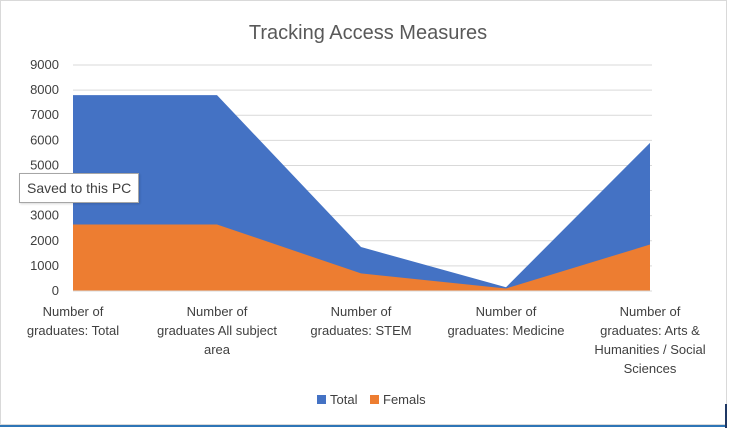  Describe the element at coordinates (361, 257) in the screenshot. I see `area-femals` at that location.